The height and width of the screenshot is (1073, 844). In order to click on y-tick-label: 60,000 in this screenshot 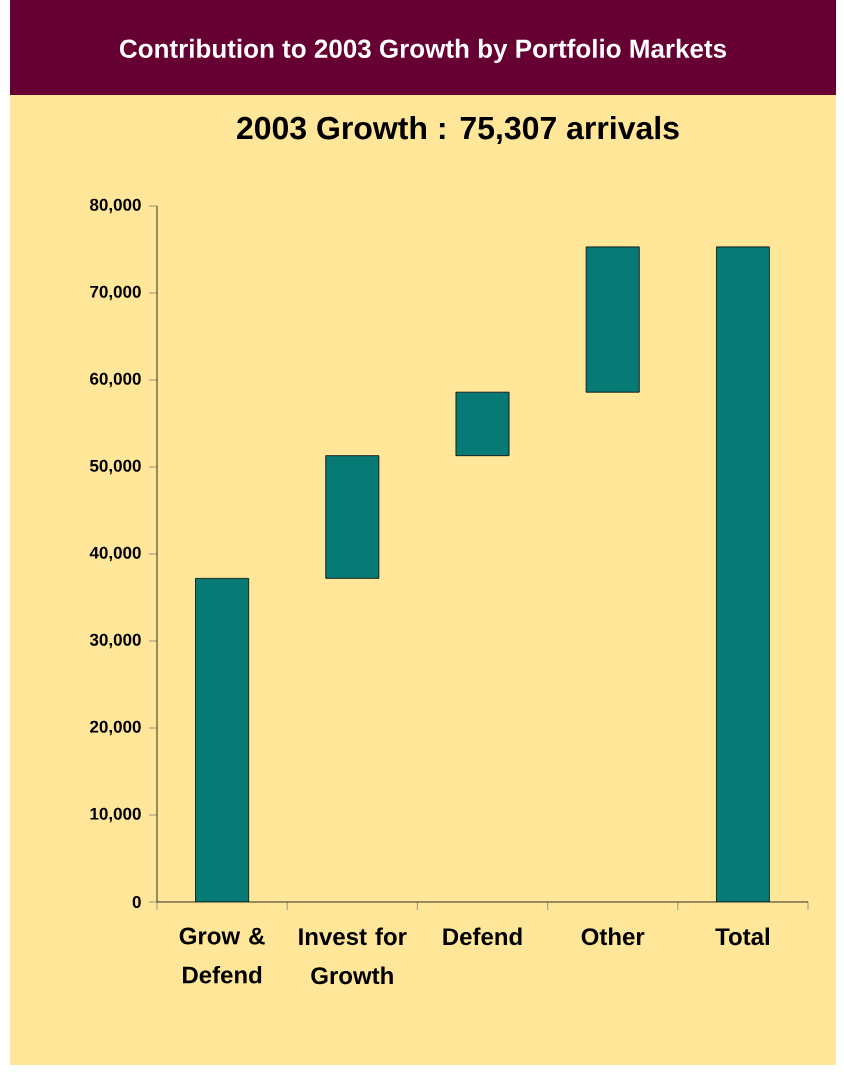, I will do `click(115, 380)`.